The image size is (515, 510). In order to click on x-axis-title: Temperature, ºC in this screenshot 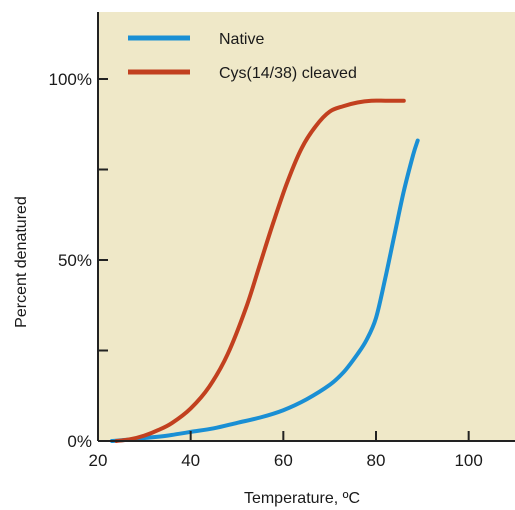, I will do `click(302, 498)`.